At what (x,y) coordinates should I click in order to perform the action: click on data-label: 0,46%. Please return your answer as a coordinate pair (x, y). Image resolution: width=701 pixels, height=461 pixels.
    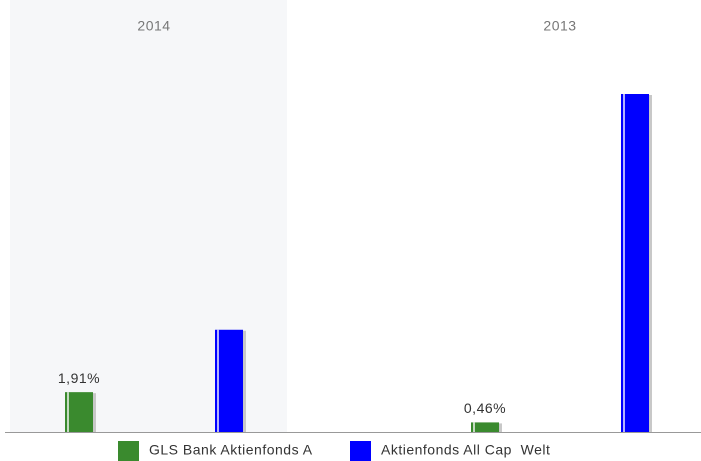
    Looking at the image, I should click on (485, 408).